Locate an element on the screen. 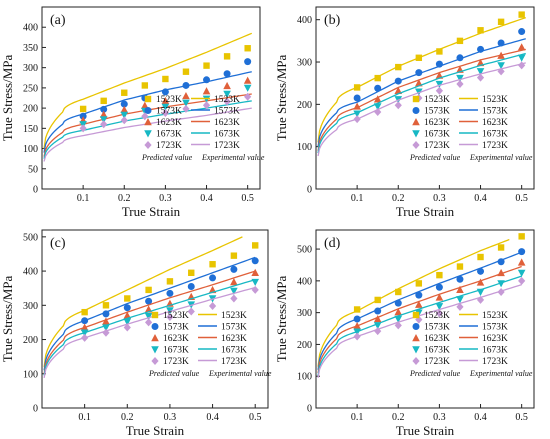  experimental-line-1673K is located at coordinates (149, 327).